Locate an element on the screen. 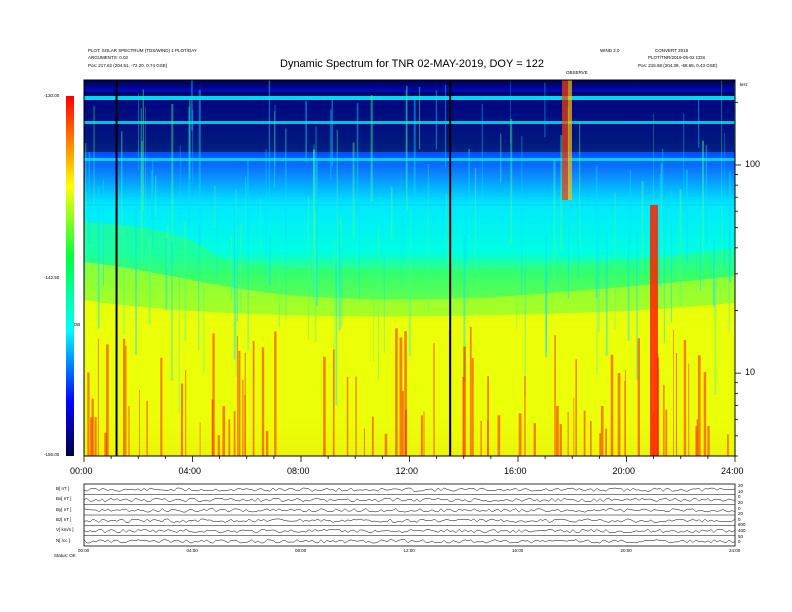 This screenshot has height=612, width=792. x-tick-label: 24:00 is located at coordinates (732, 471).